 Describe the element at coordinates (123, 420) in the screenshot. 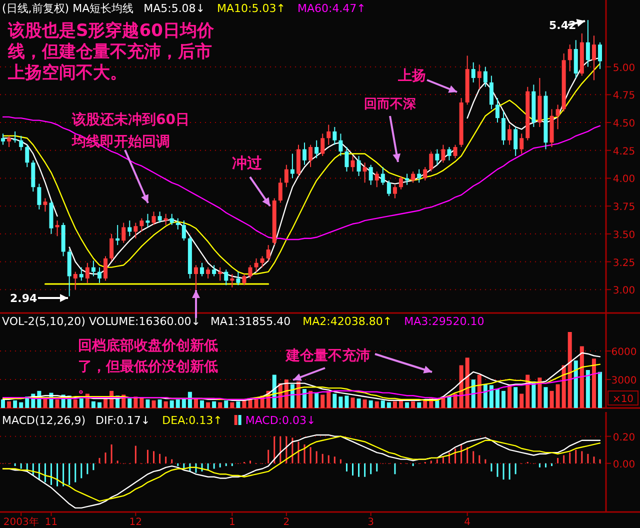

I see `text: DIF:0.17↓` at that location.